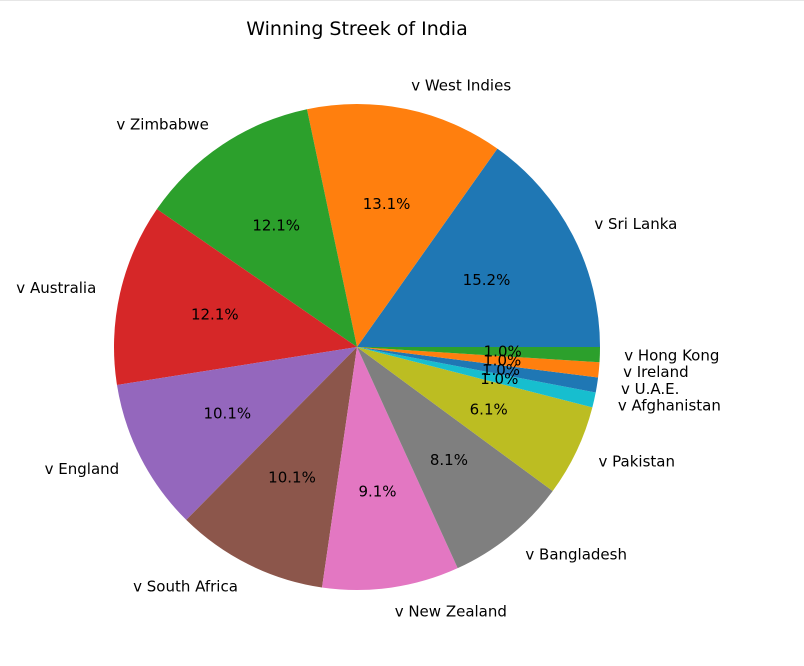  Describe the element at coordinates (356, 29) in the screenshot. I see `chart-title: Winning Streek of India` at that location.